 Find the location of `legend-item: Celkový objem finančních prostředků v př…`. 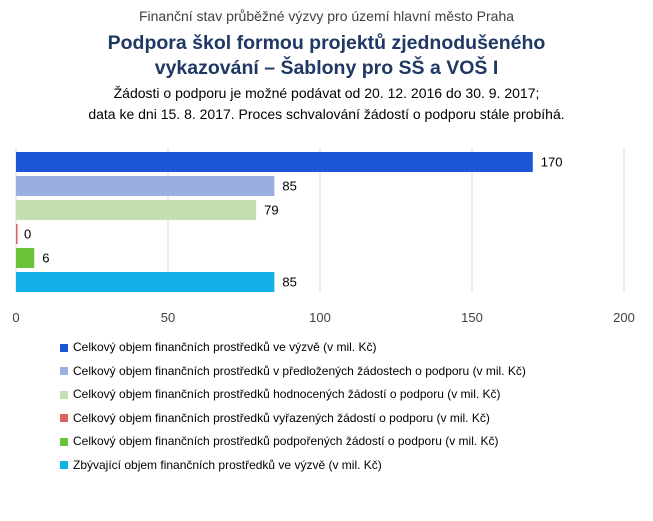

legend-item: Celkový objem finančních prostředků v př… is located at coordinates (293, 372).